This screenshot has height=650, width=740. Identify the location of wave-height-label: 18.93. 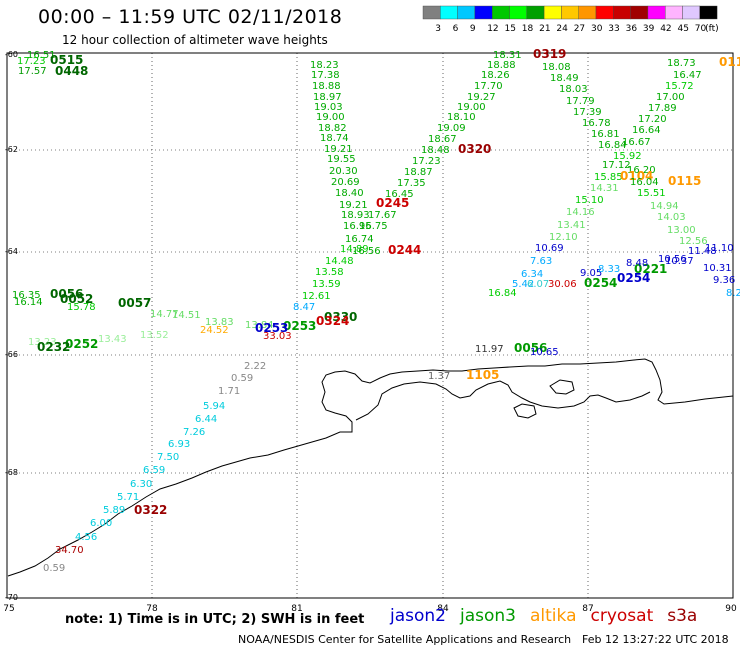
(355, 215).